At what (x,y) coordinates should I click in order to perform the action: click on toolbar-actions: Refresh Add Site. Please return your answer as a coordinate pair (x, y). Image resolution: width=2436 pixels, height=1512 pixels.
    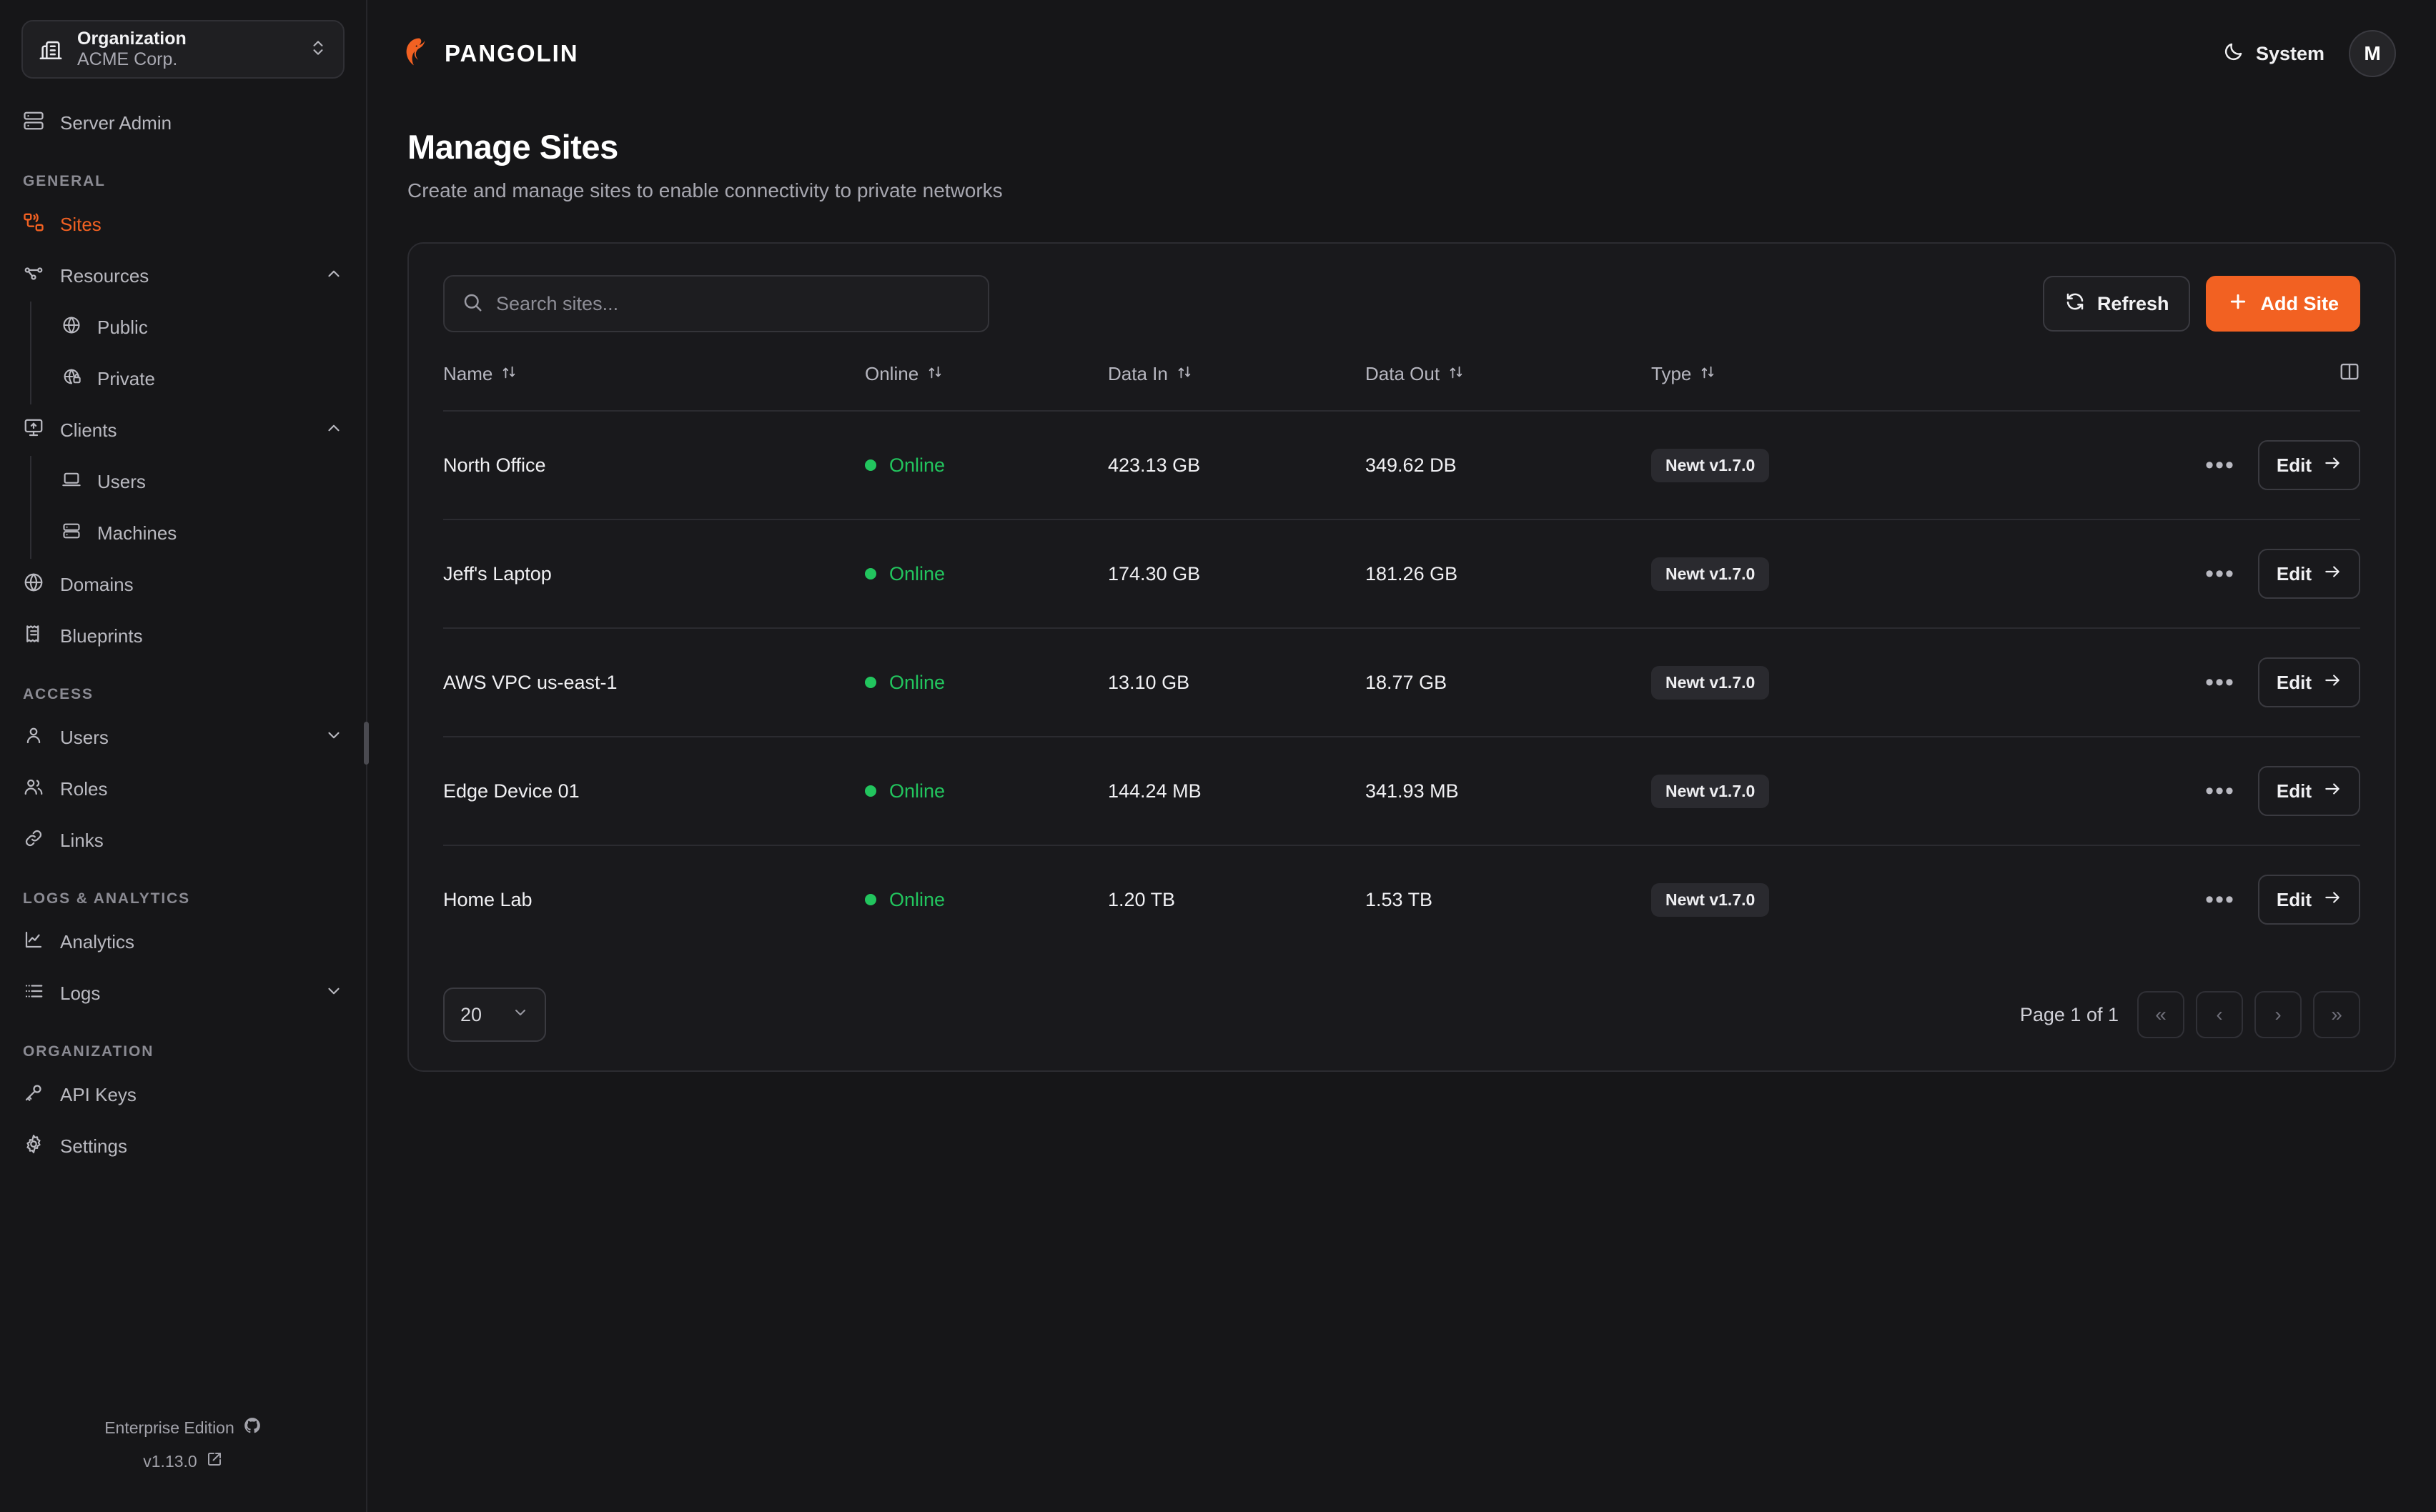
    Looking at the image, I should click on (2201, 304).